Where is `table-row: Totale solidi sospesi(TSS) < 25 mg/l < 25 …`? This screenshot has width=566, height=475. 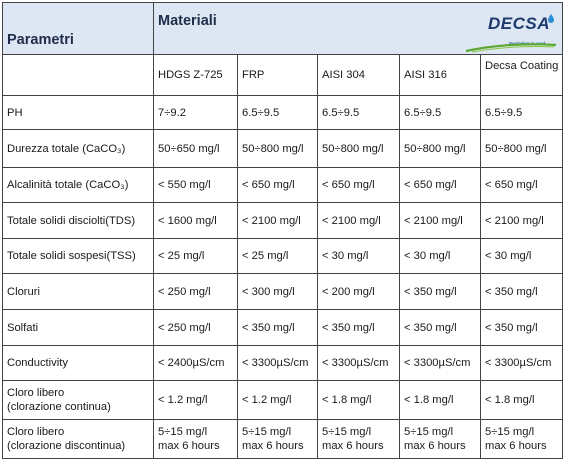 table-row: Totale solidi sospesi(TSS) < 25 mg/l < 25 … is located at coordinates (283, 256).